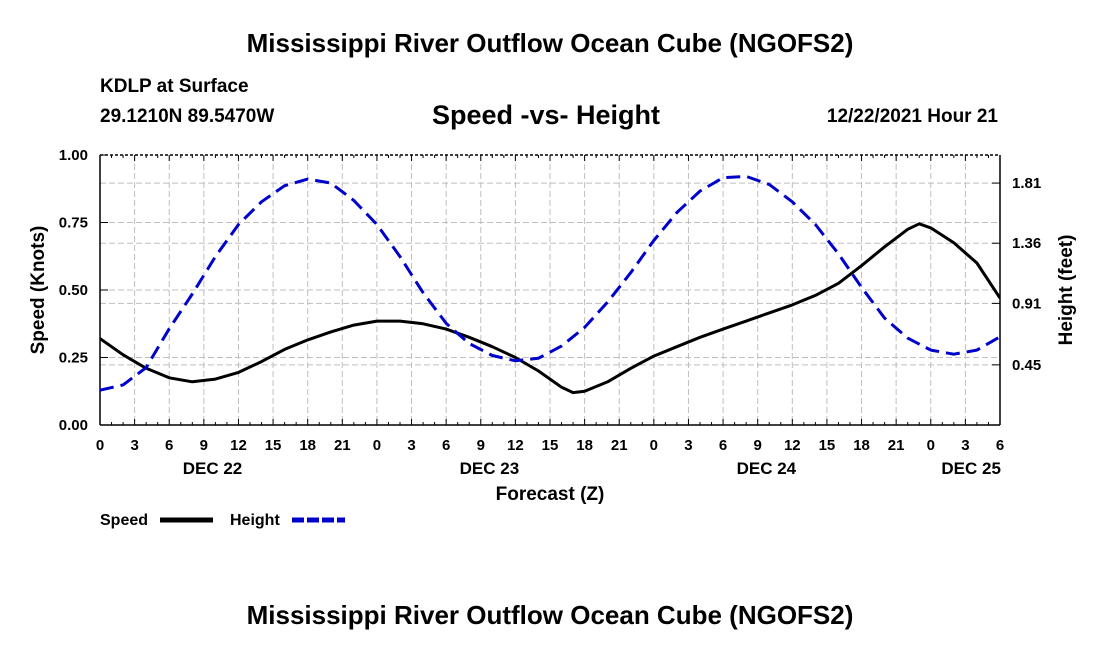  I want to click on legend-speed-label: Speed, so click(124, 520).